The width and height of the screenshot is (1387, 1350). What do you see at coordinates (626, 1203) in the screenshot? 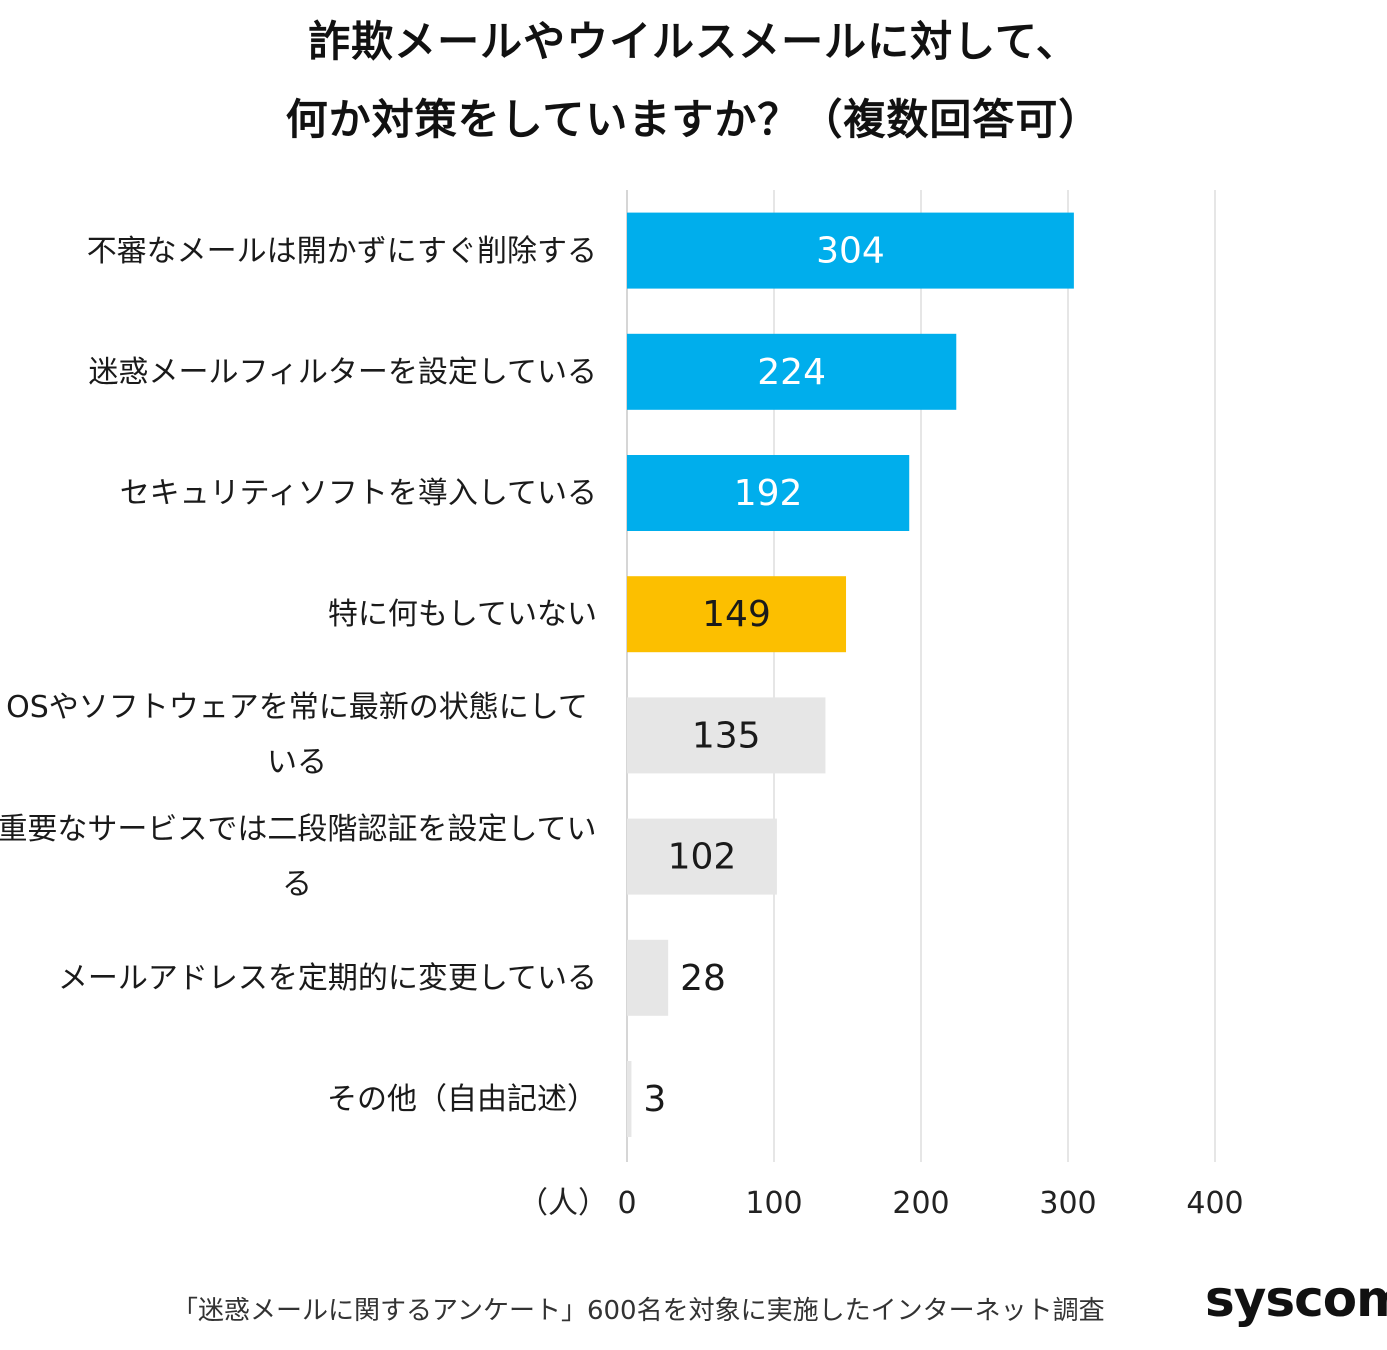
I see `x-tick-label-0: 0` at bounding box center [626, 1203].